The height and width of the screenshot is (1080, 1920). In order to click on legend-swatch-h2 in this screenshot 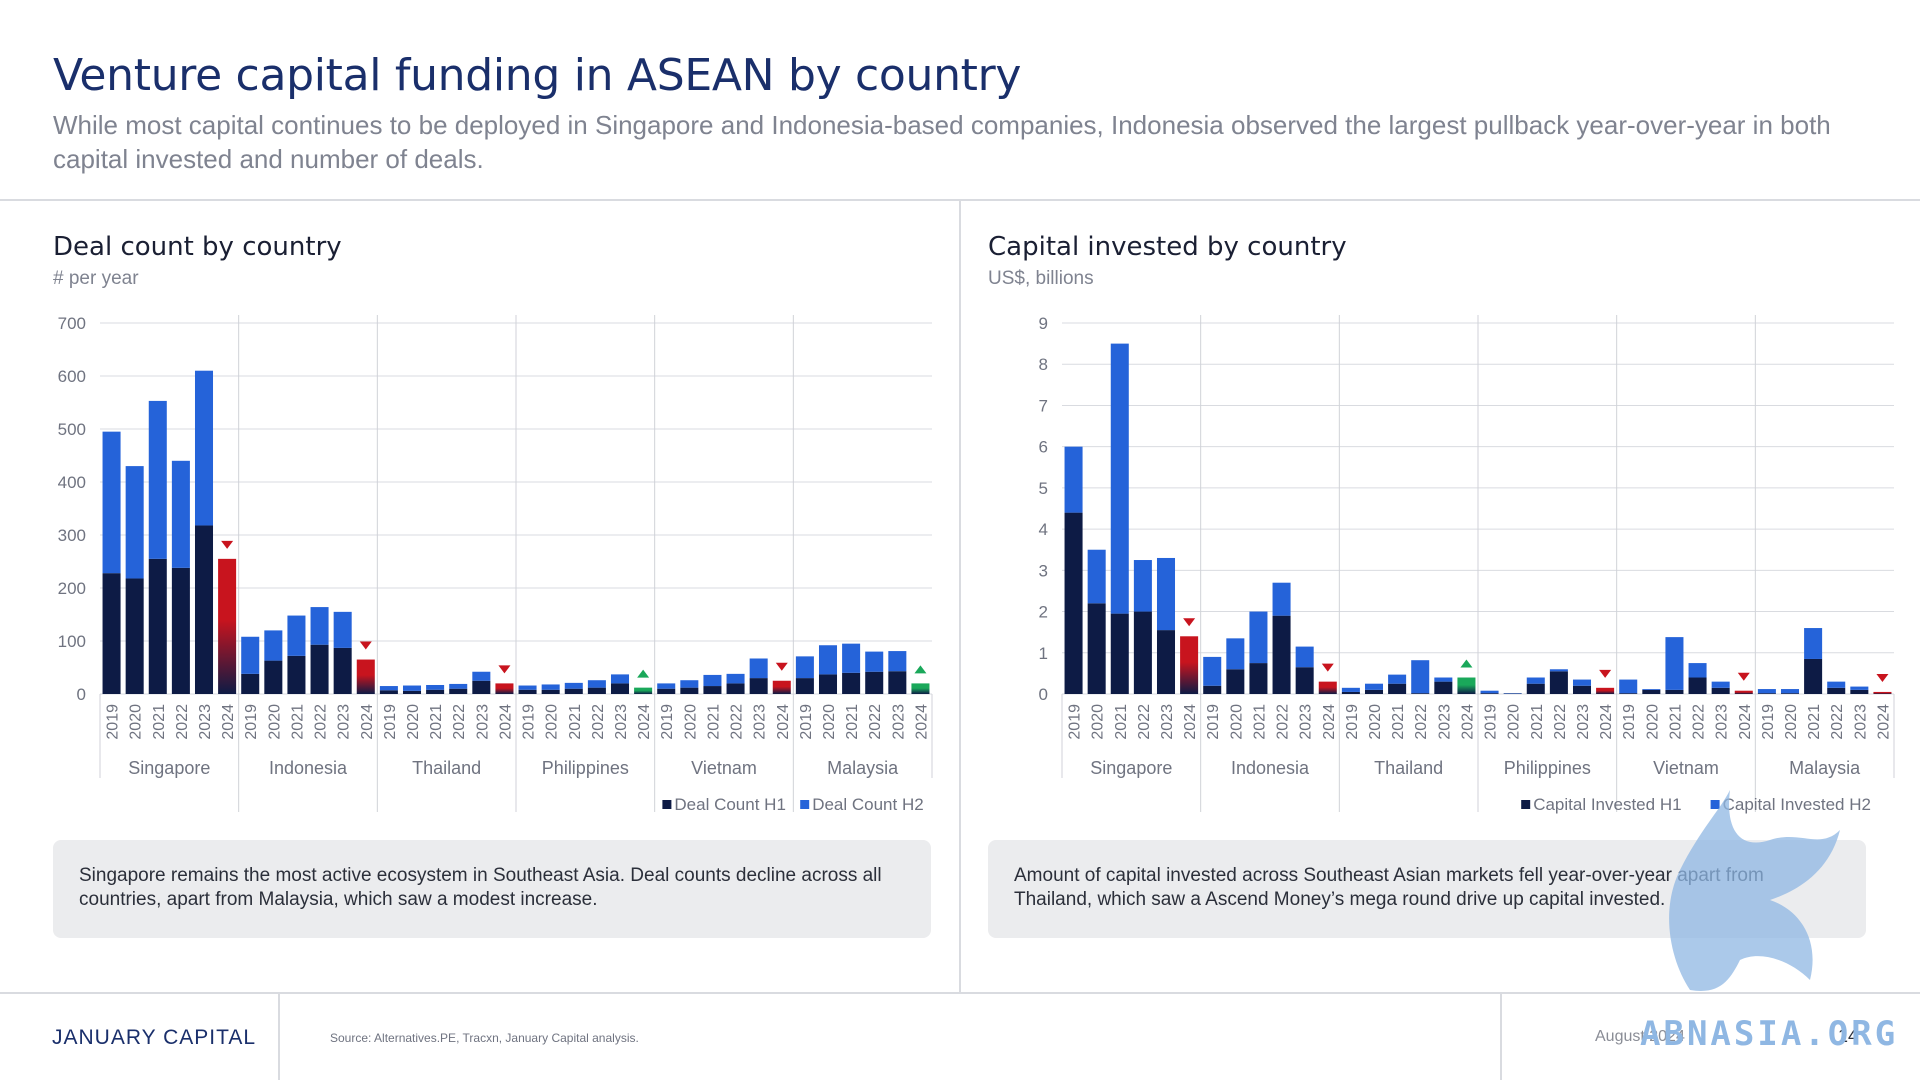, I will do `click(805, 804)`.